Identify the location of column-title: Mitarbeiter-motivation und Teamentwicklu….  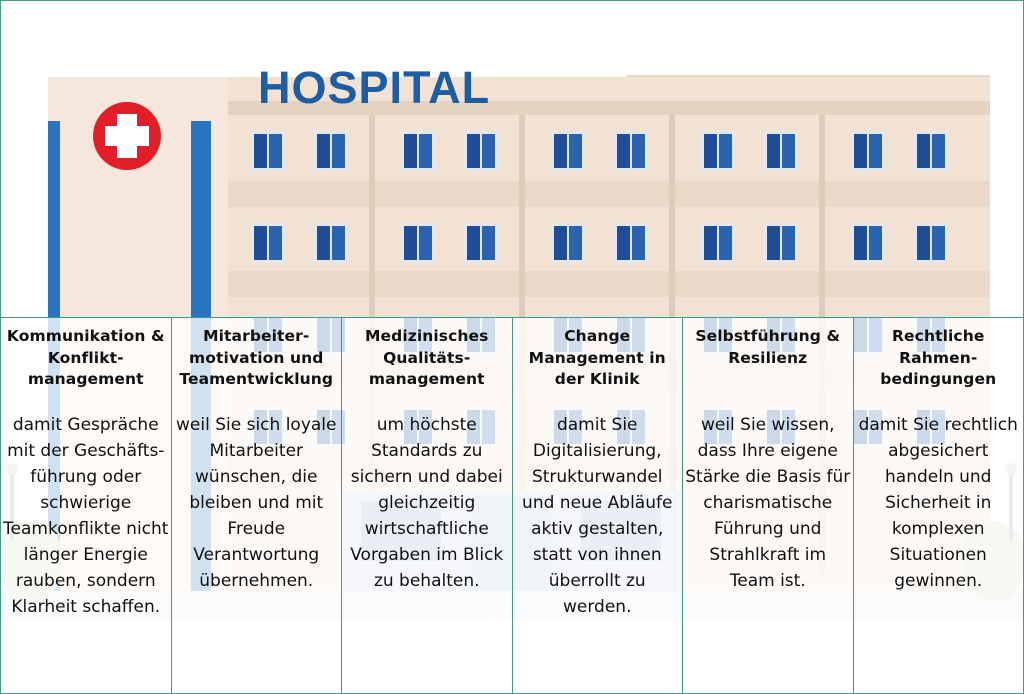
(256, 357).